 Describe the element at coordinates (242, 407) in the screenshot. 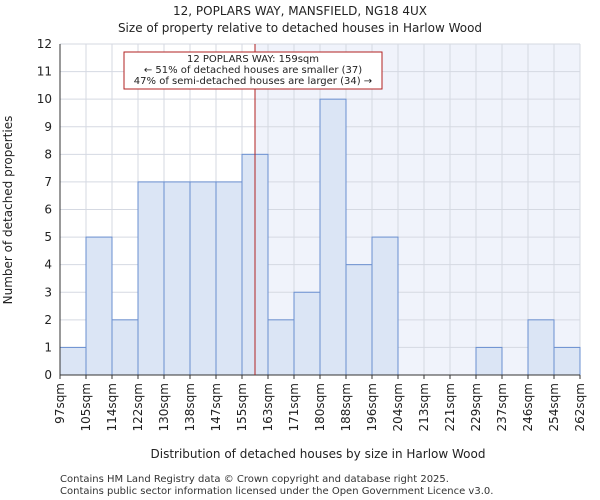

I see `x-tick-label: 155sqm` at that location.